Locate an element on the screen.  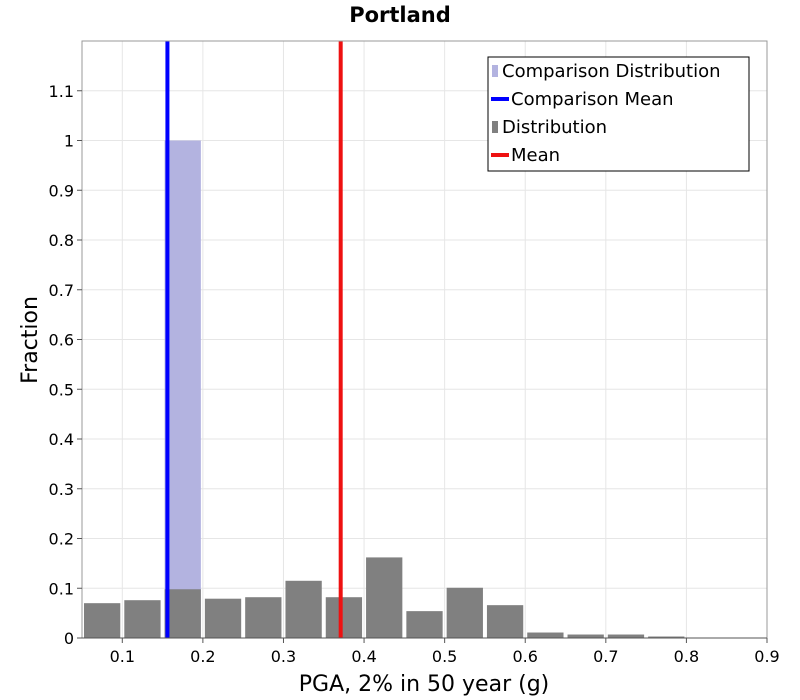
y-tick-label-9: 0.9 is located at coordinates (61, 190).